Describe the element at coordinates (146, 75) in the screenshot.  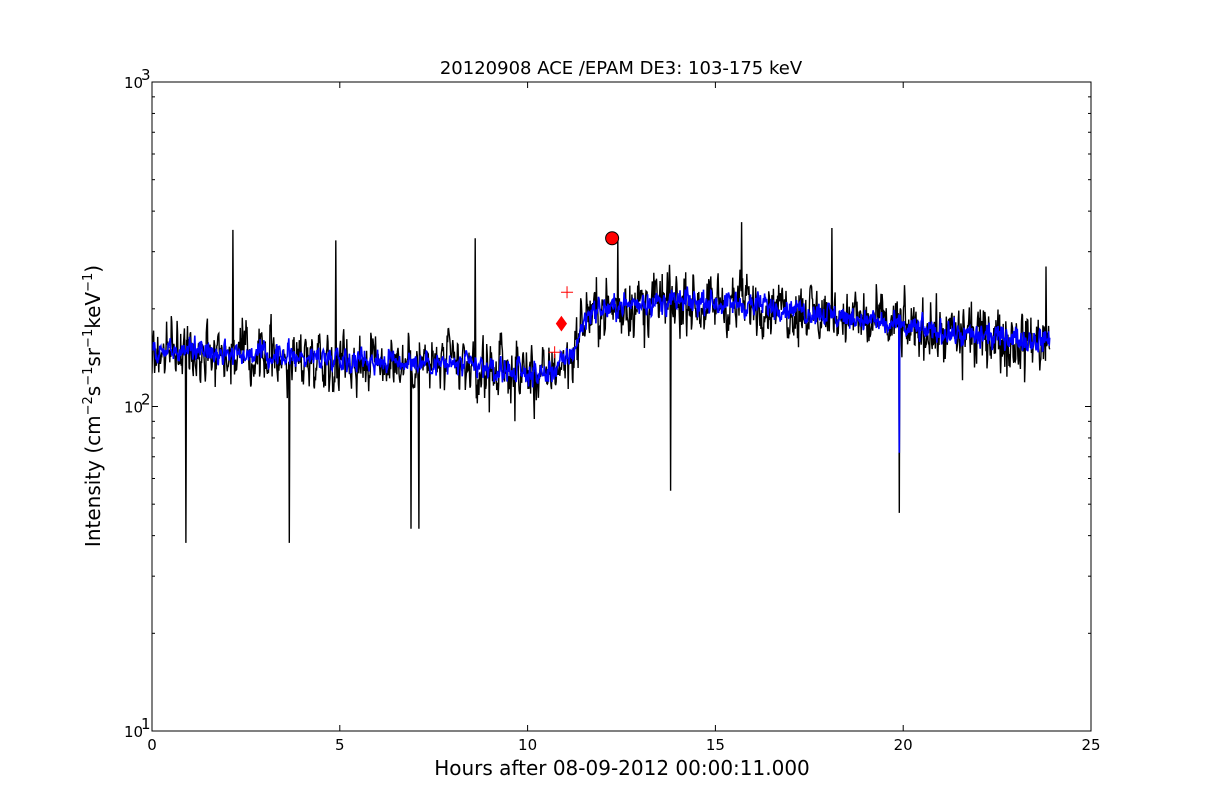
I see `y-tick-exponent: 3` at that location.